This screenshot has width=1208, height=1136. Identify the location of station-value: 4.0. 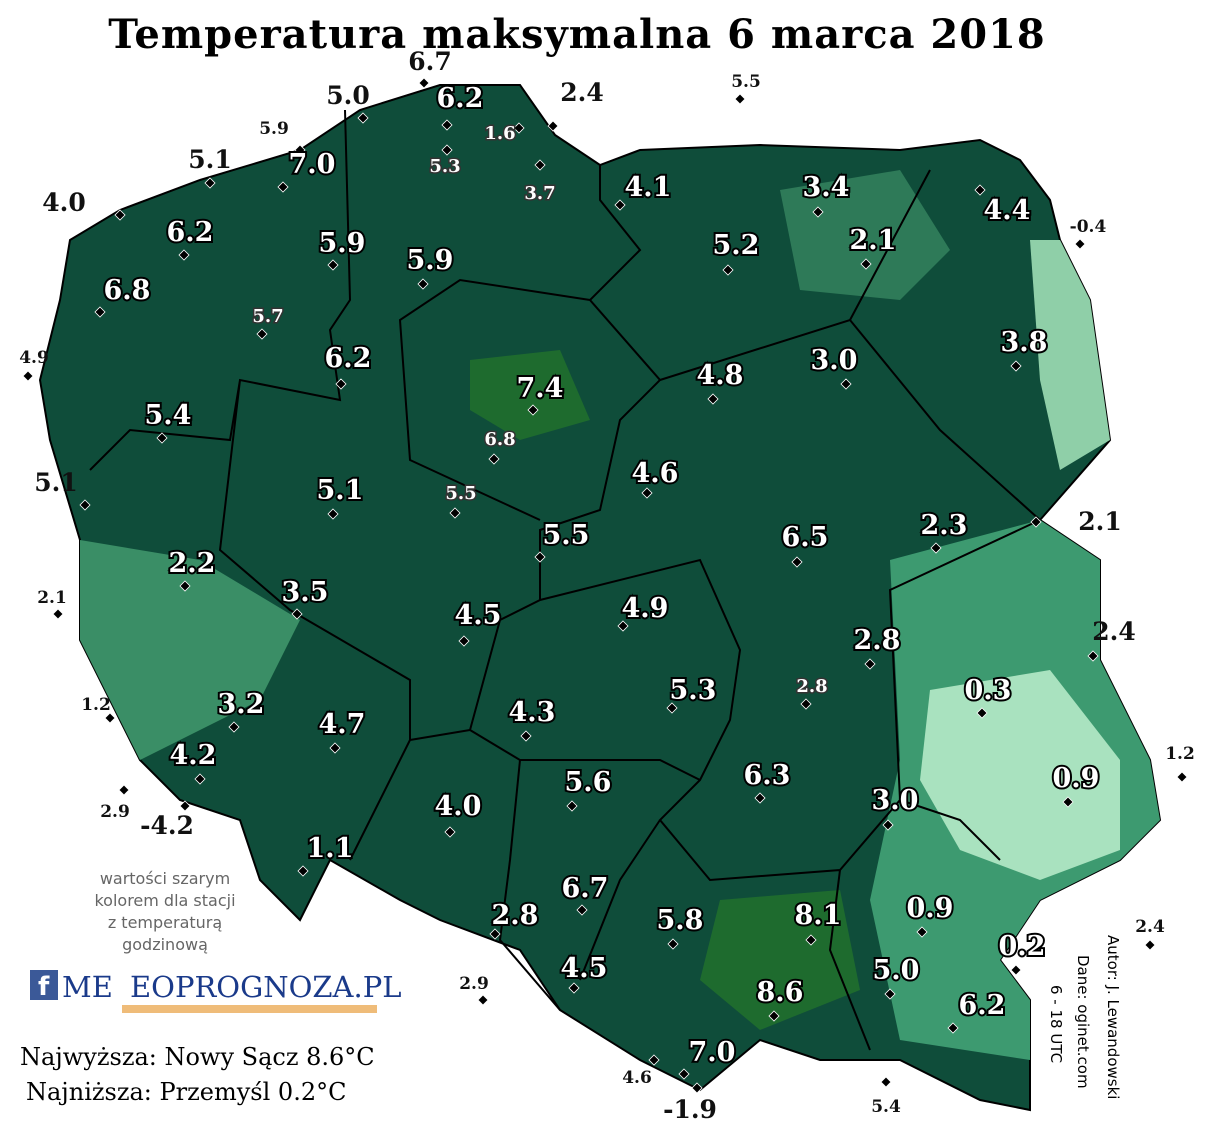
(458, 806).